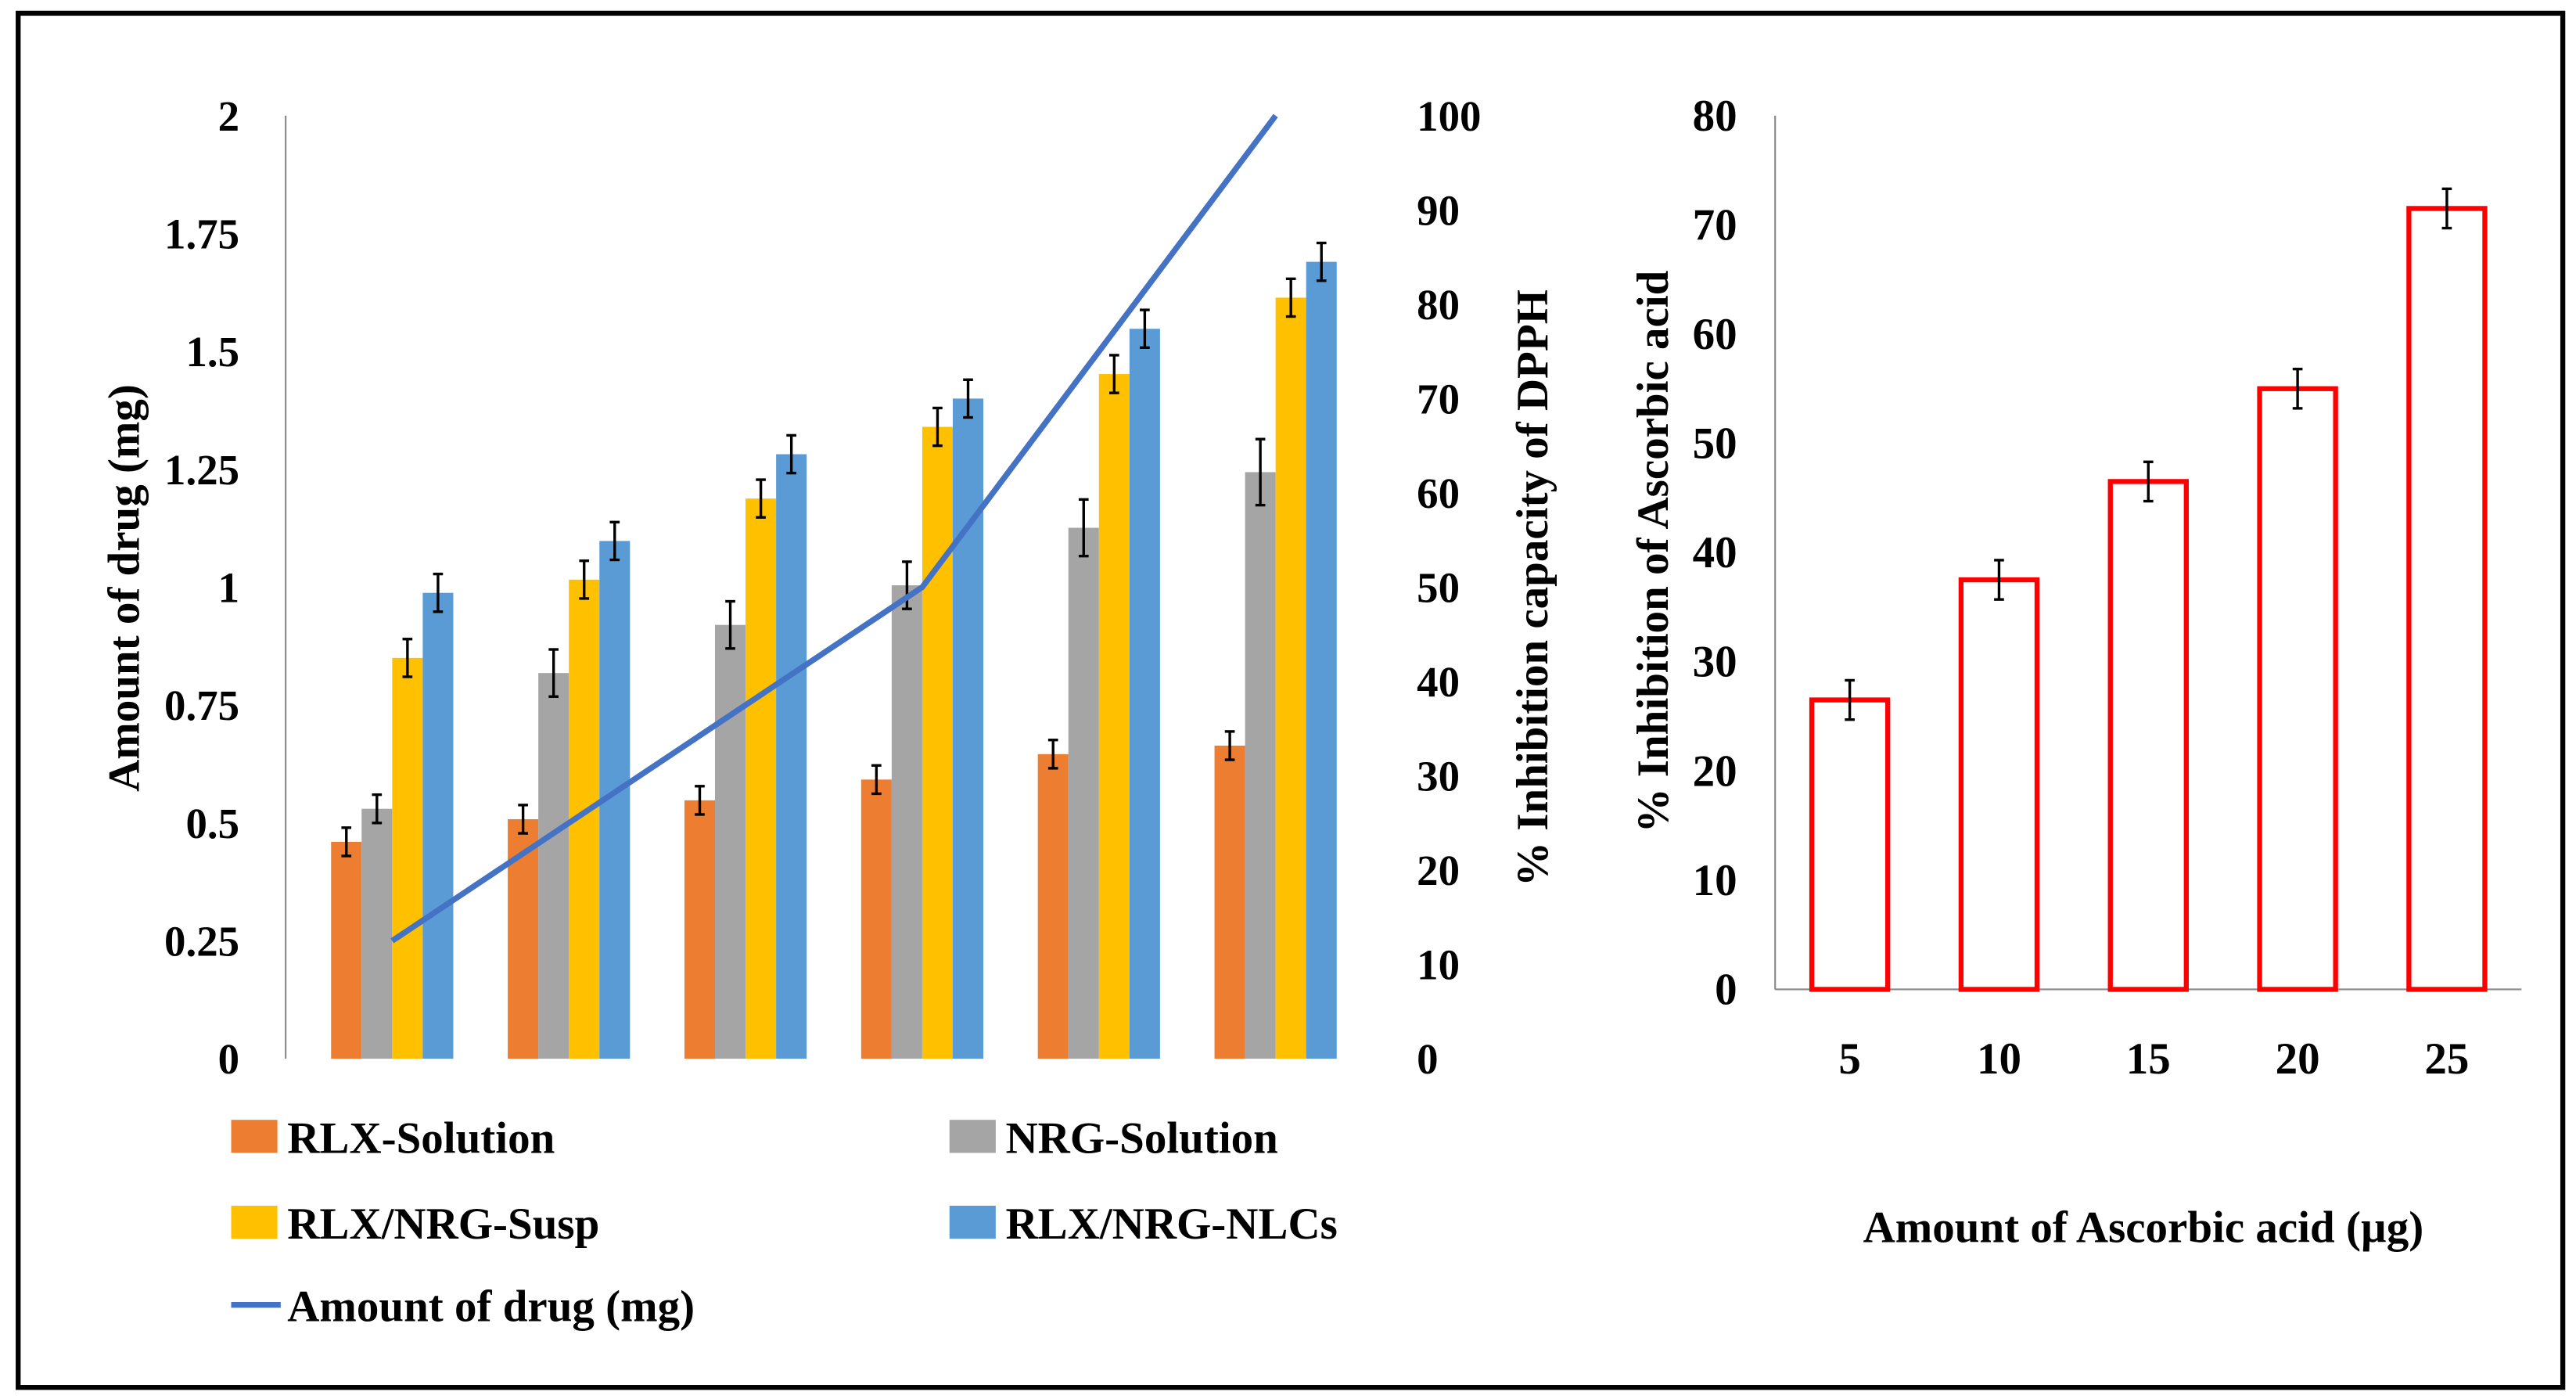  I want to click on right-y-tick-label: 20, so click(1438, 870).